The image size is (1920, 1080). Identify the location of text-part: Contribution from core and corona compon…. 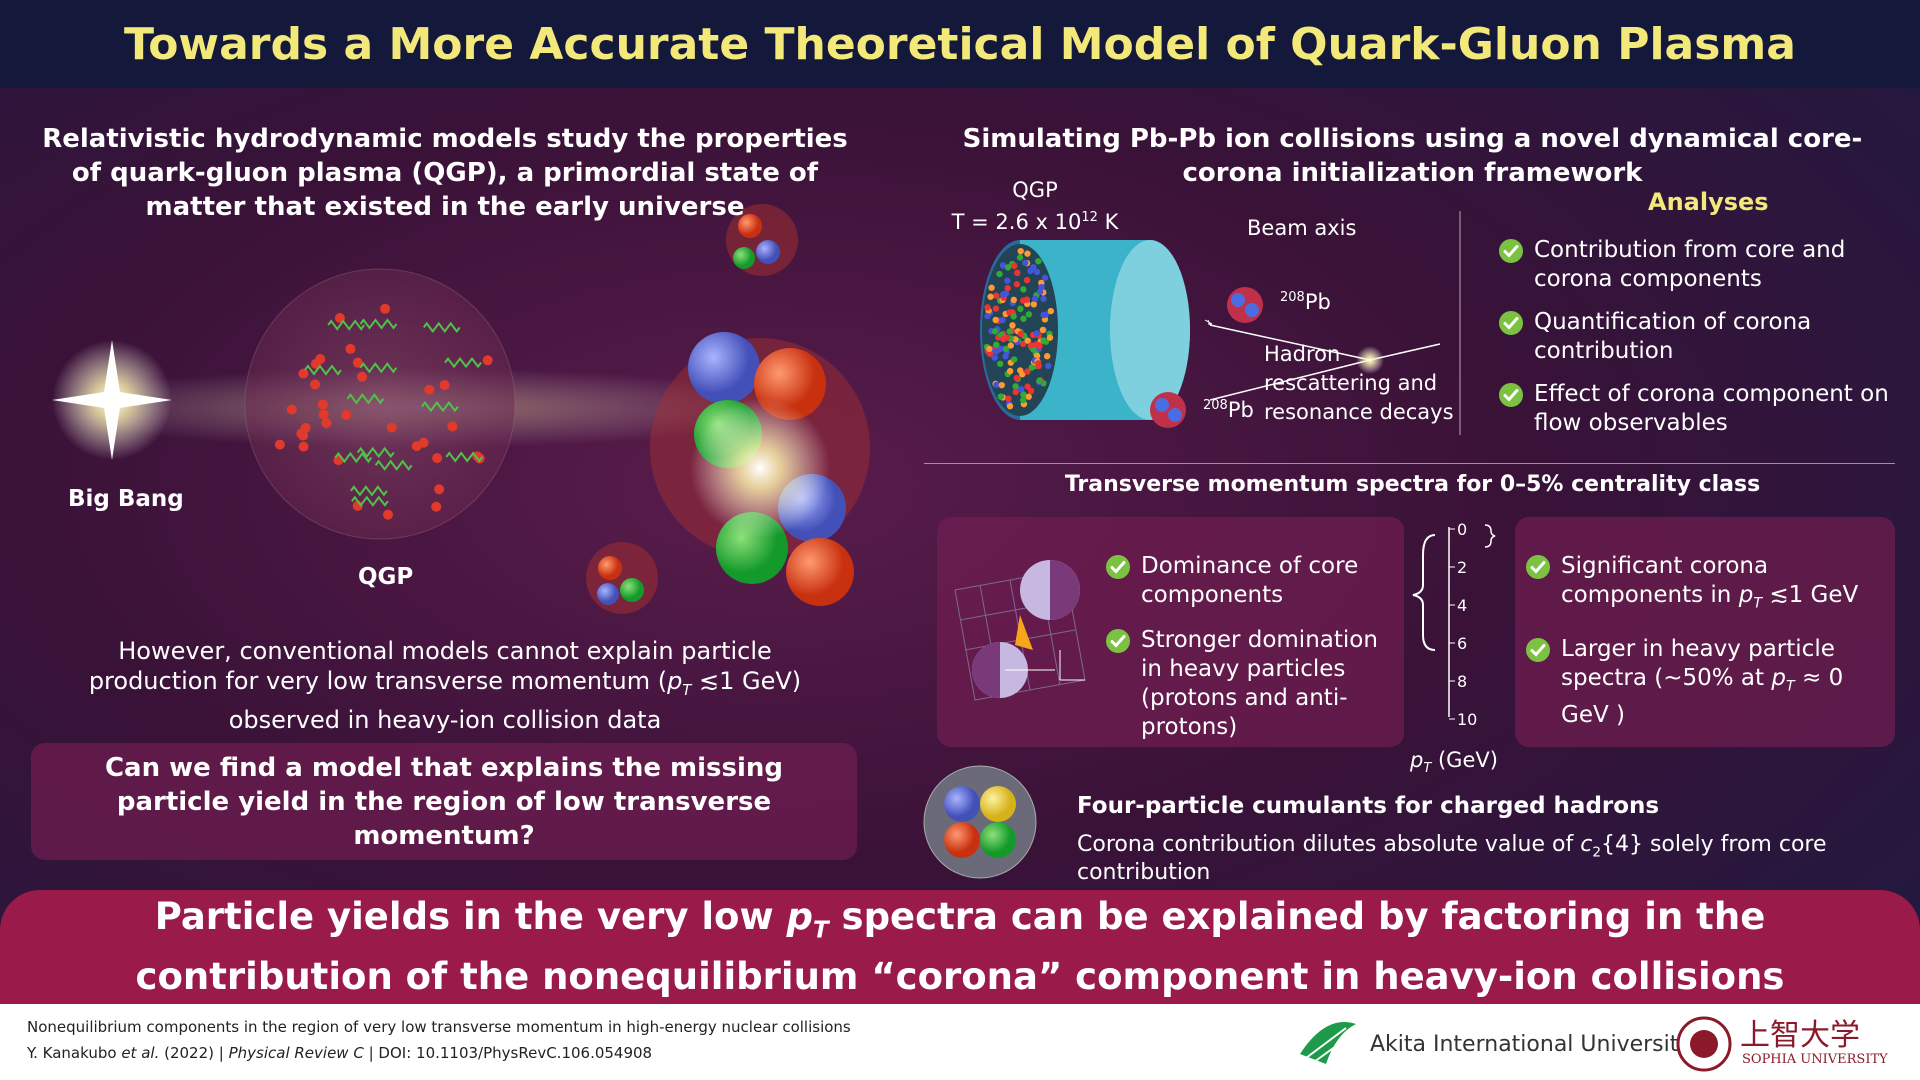
(1690, 264).